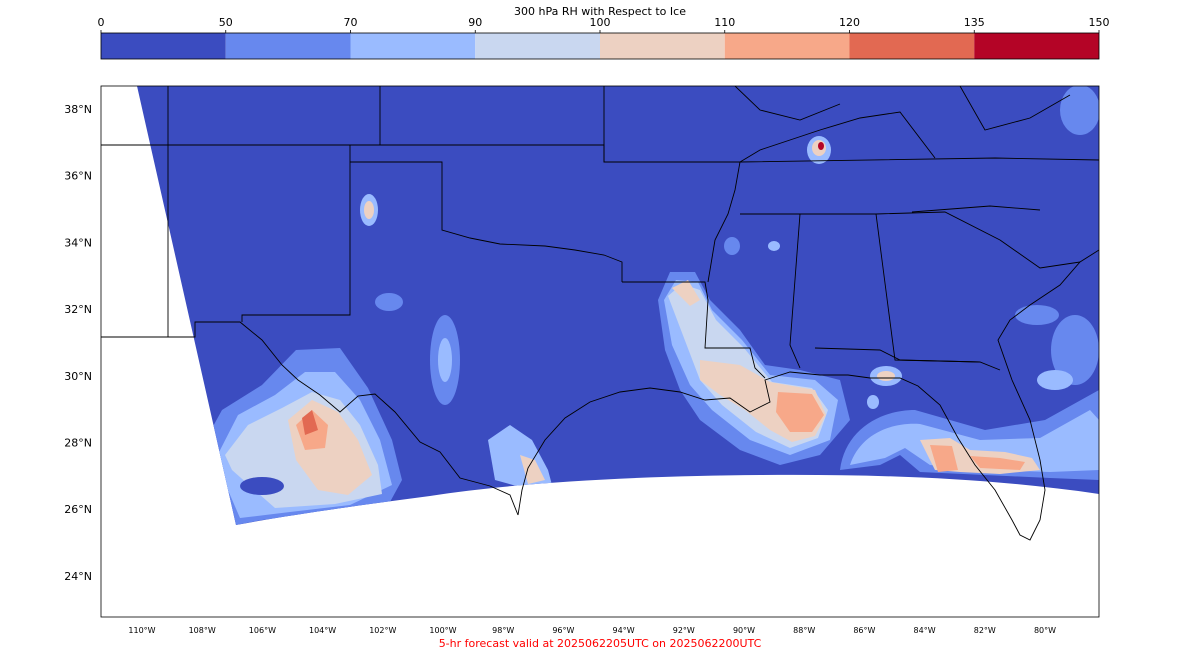 This screenshot has width=1200, height=650. Describe the element at coordinates (744, 630) in the screenshot. I see `longitude-label: 90°W` at that location.